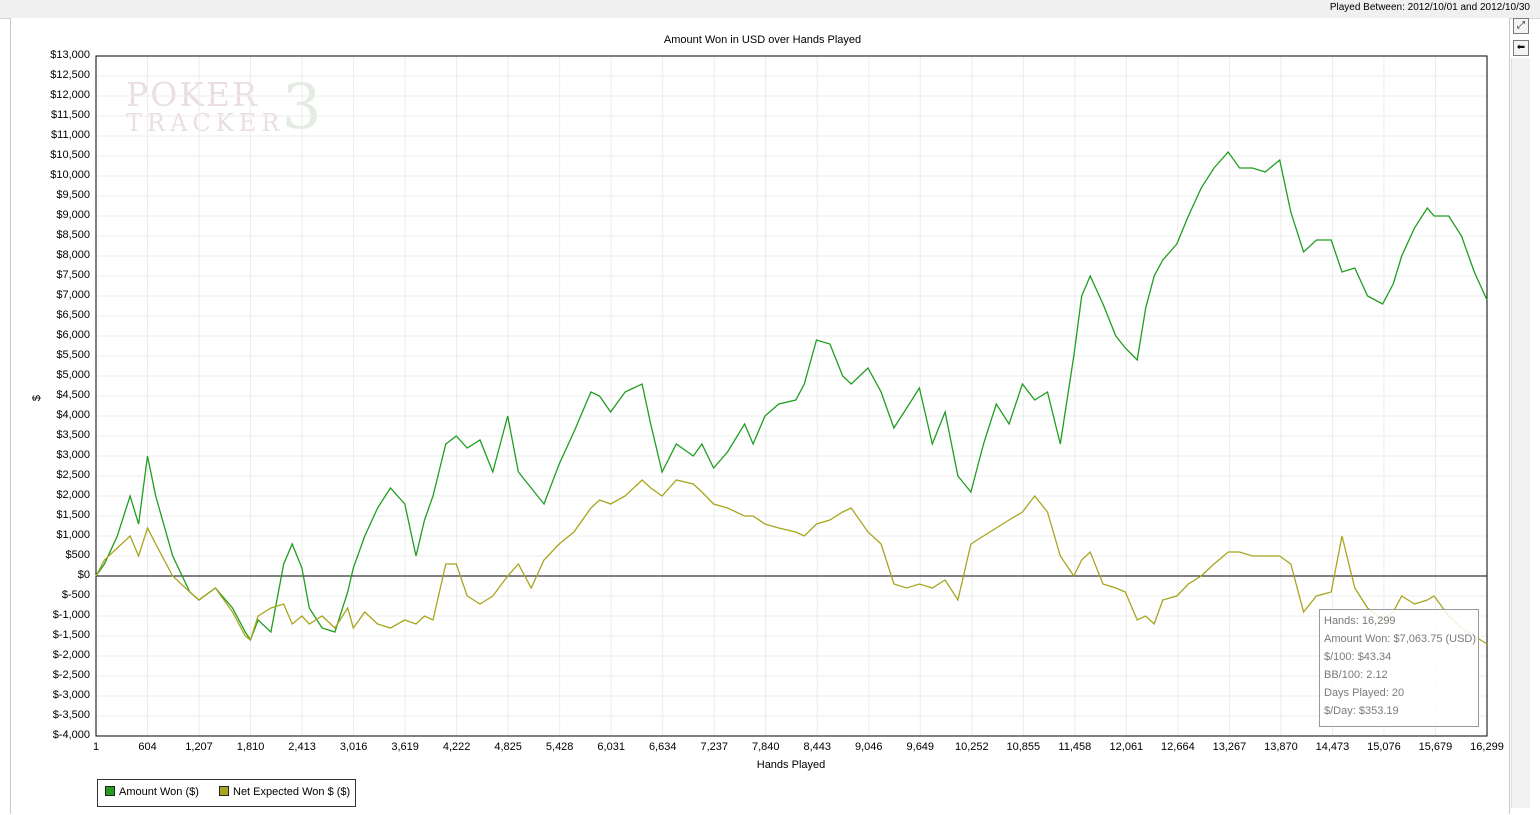  Describe the element at coordinates (199, 747) in the screenshot. I see `x-tick-label: 1,207` at that location.